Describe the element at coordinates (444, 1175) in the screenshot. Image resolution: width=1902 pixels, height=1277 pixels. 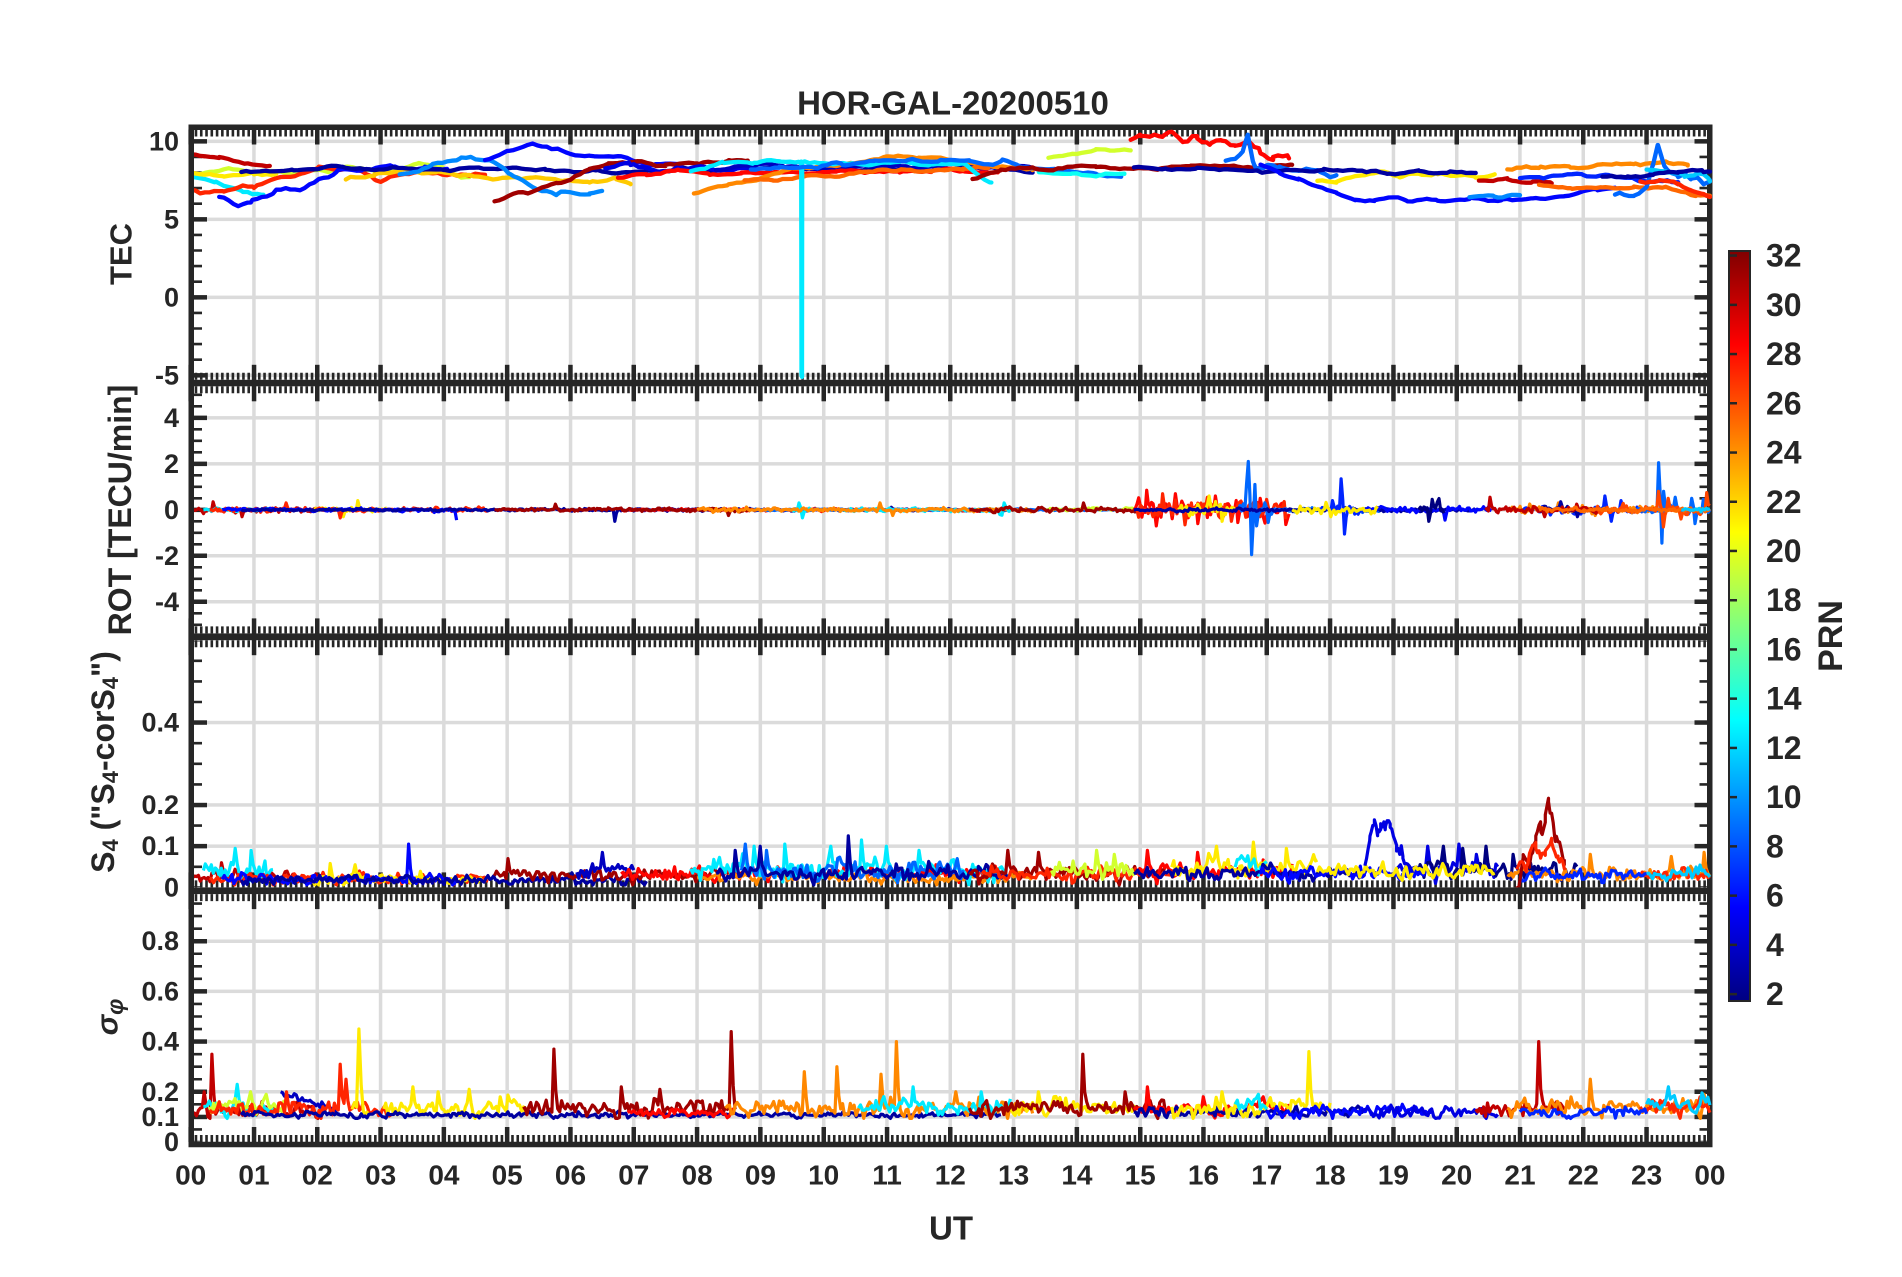
I see `svg-text: 04` at that location.